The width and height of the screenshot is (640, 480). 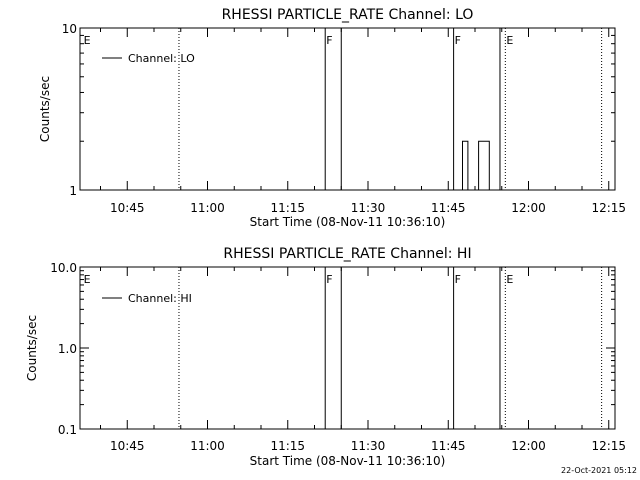 I want to click on lo-y-tick-label: 1, so click(x=73, y=191).